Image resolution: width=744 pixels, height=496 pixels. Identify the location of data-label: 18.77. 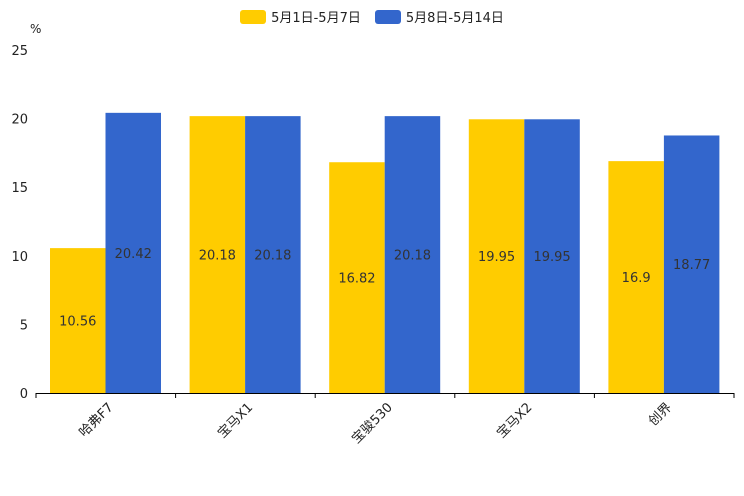
(691, 265).